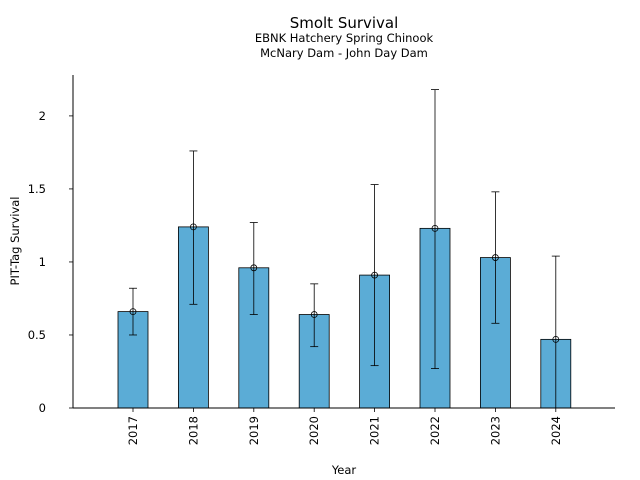 The width and height of the screenshot is (640, 480). What do you see at coordinates (435, 430) in the screenshot?
I see `x-tick-label-2022: 2022` at bounding box center [435, 430].